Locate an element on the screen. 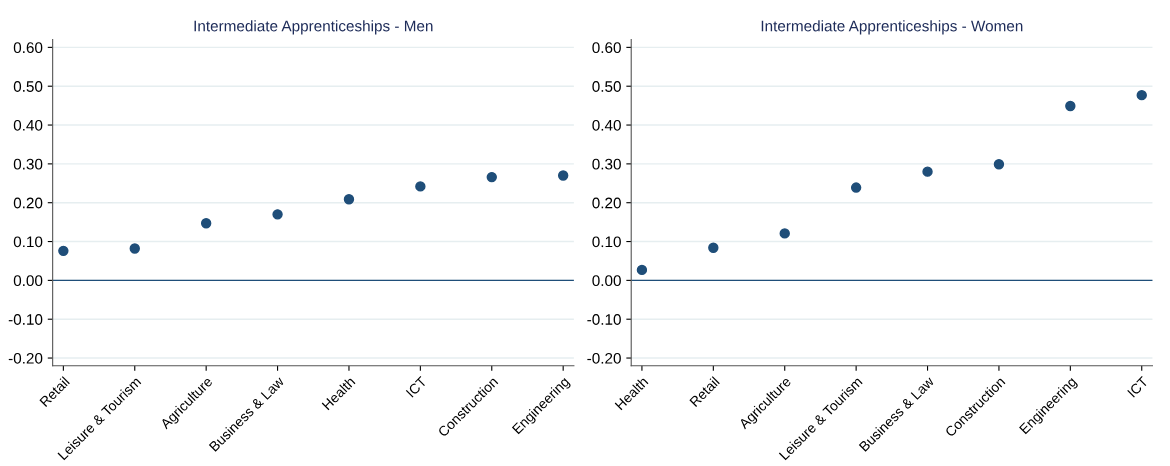  chart-title: Intermediate Apprenticeships - Women is located at coordinates (892, 27).